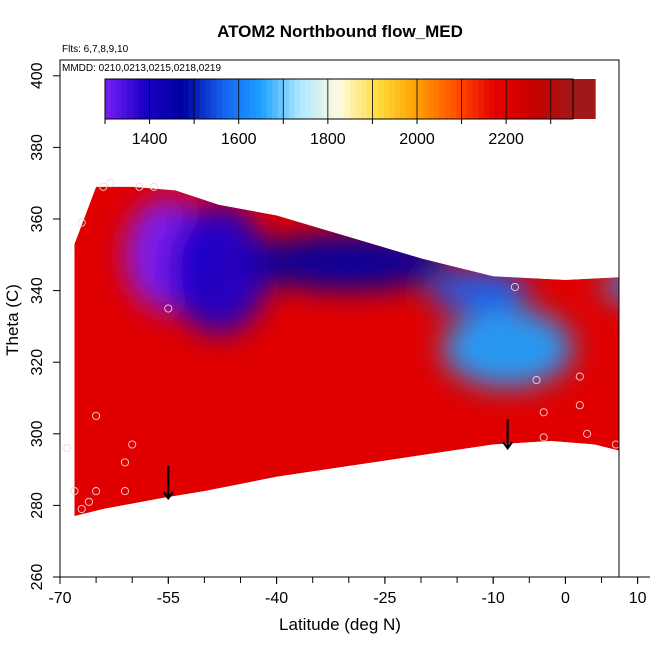 The width and height of the screenshot is (650, 650). I want to click on y-tick-label: 320, so click(37, 362).